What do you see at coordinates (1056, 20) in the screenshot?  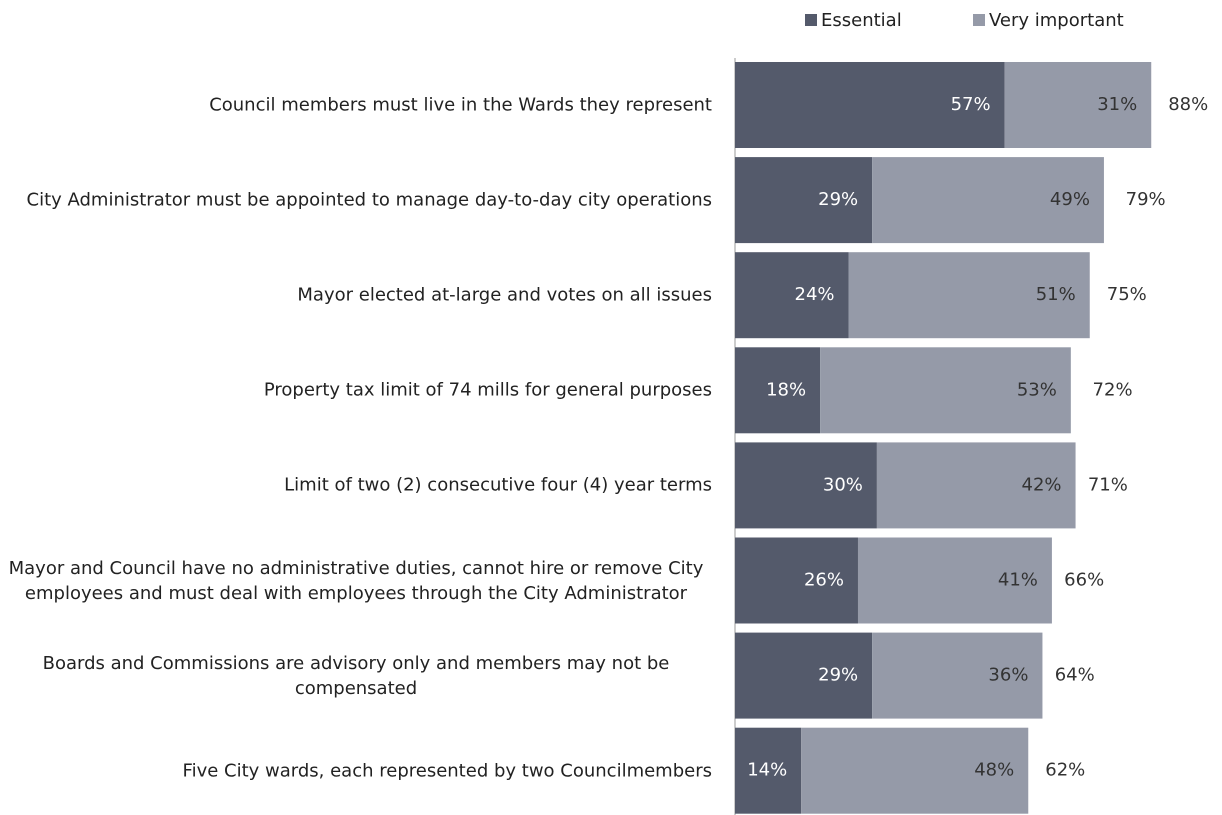 I see `legend-label: Very important` at bounding box center [1056, 20].